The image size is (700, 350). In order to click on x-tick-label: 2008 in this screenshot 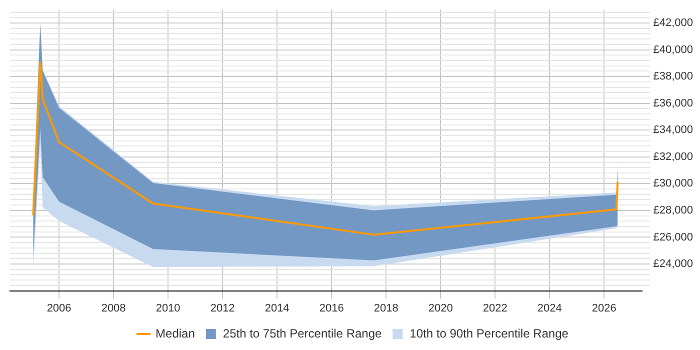, I will do `click(113, 308)`.